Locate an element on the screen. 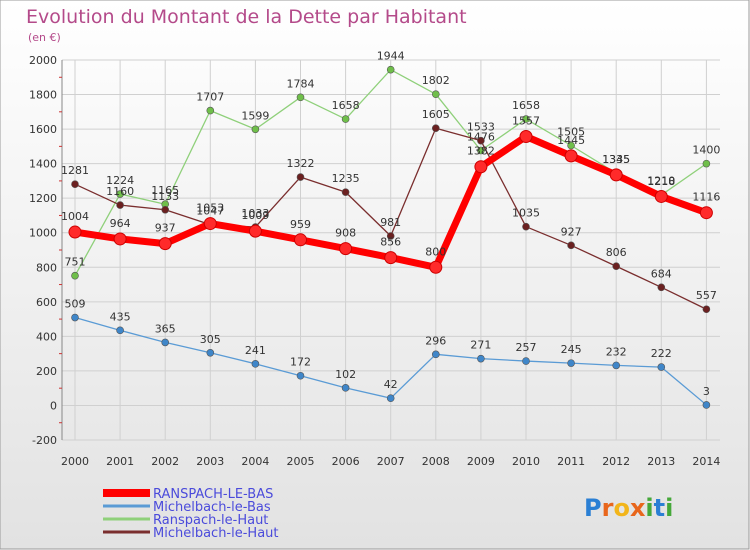  data-label: 1009 is located at coordinates (255, 215).